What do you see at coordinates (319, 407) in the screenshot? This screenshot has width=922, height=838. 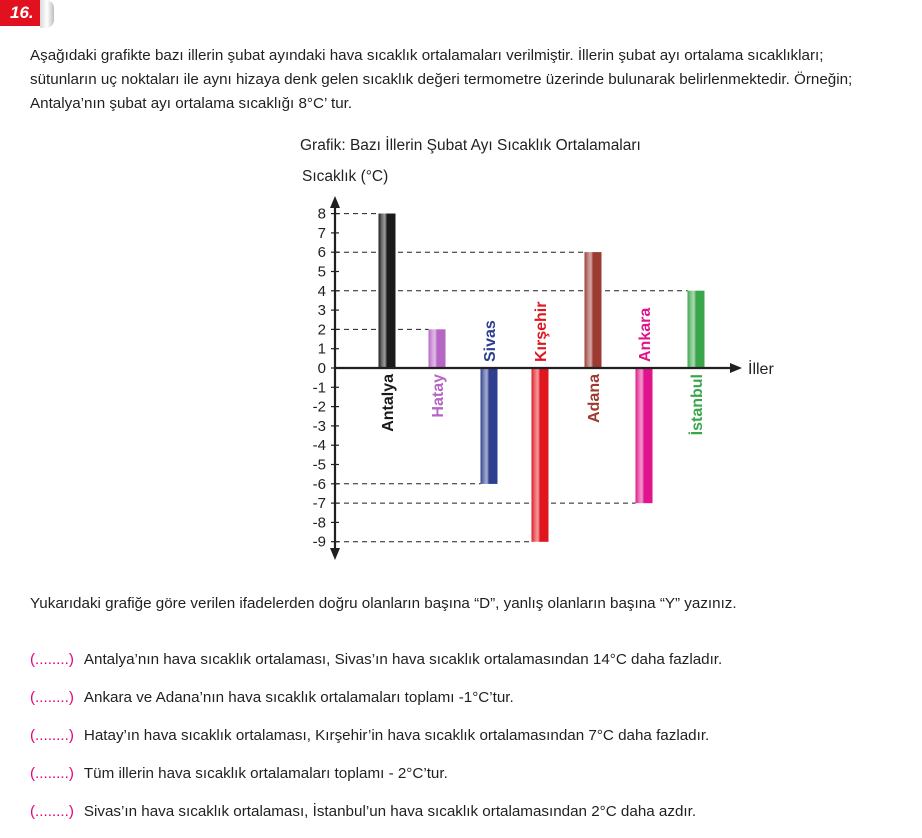 I see `y-tick-label: -2` at bounding box center [319, 407].